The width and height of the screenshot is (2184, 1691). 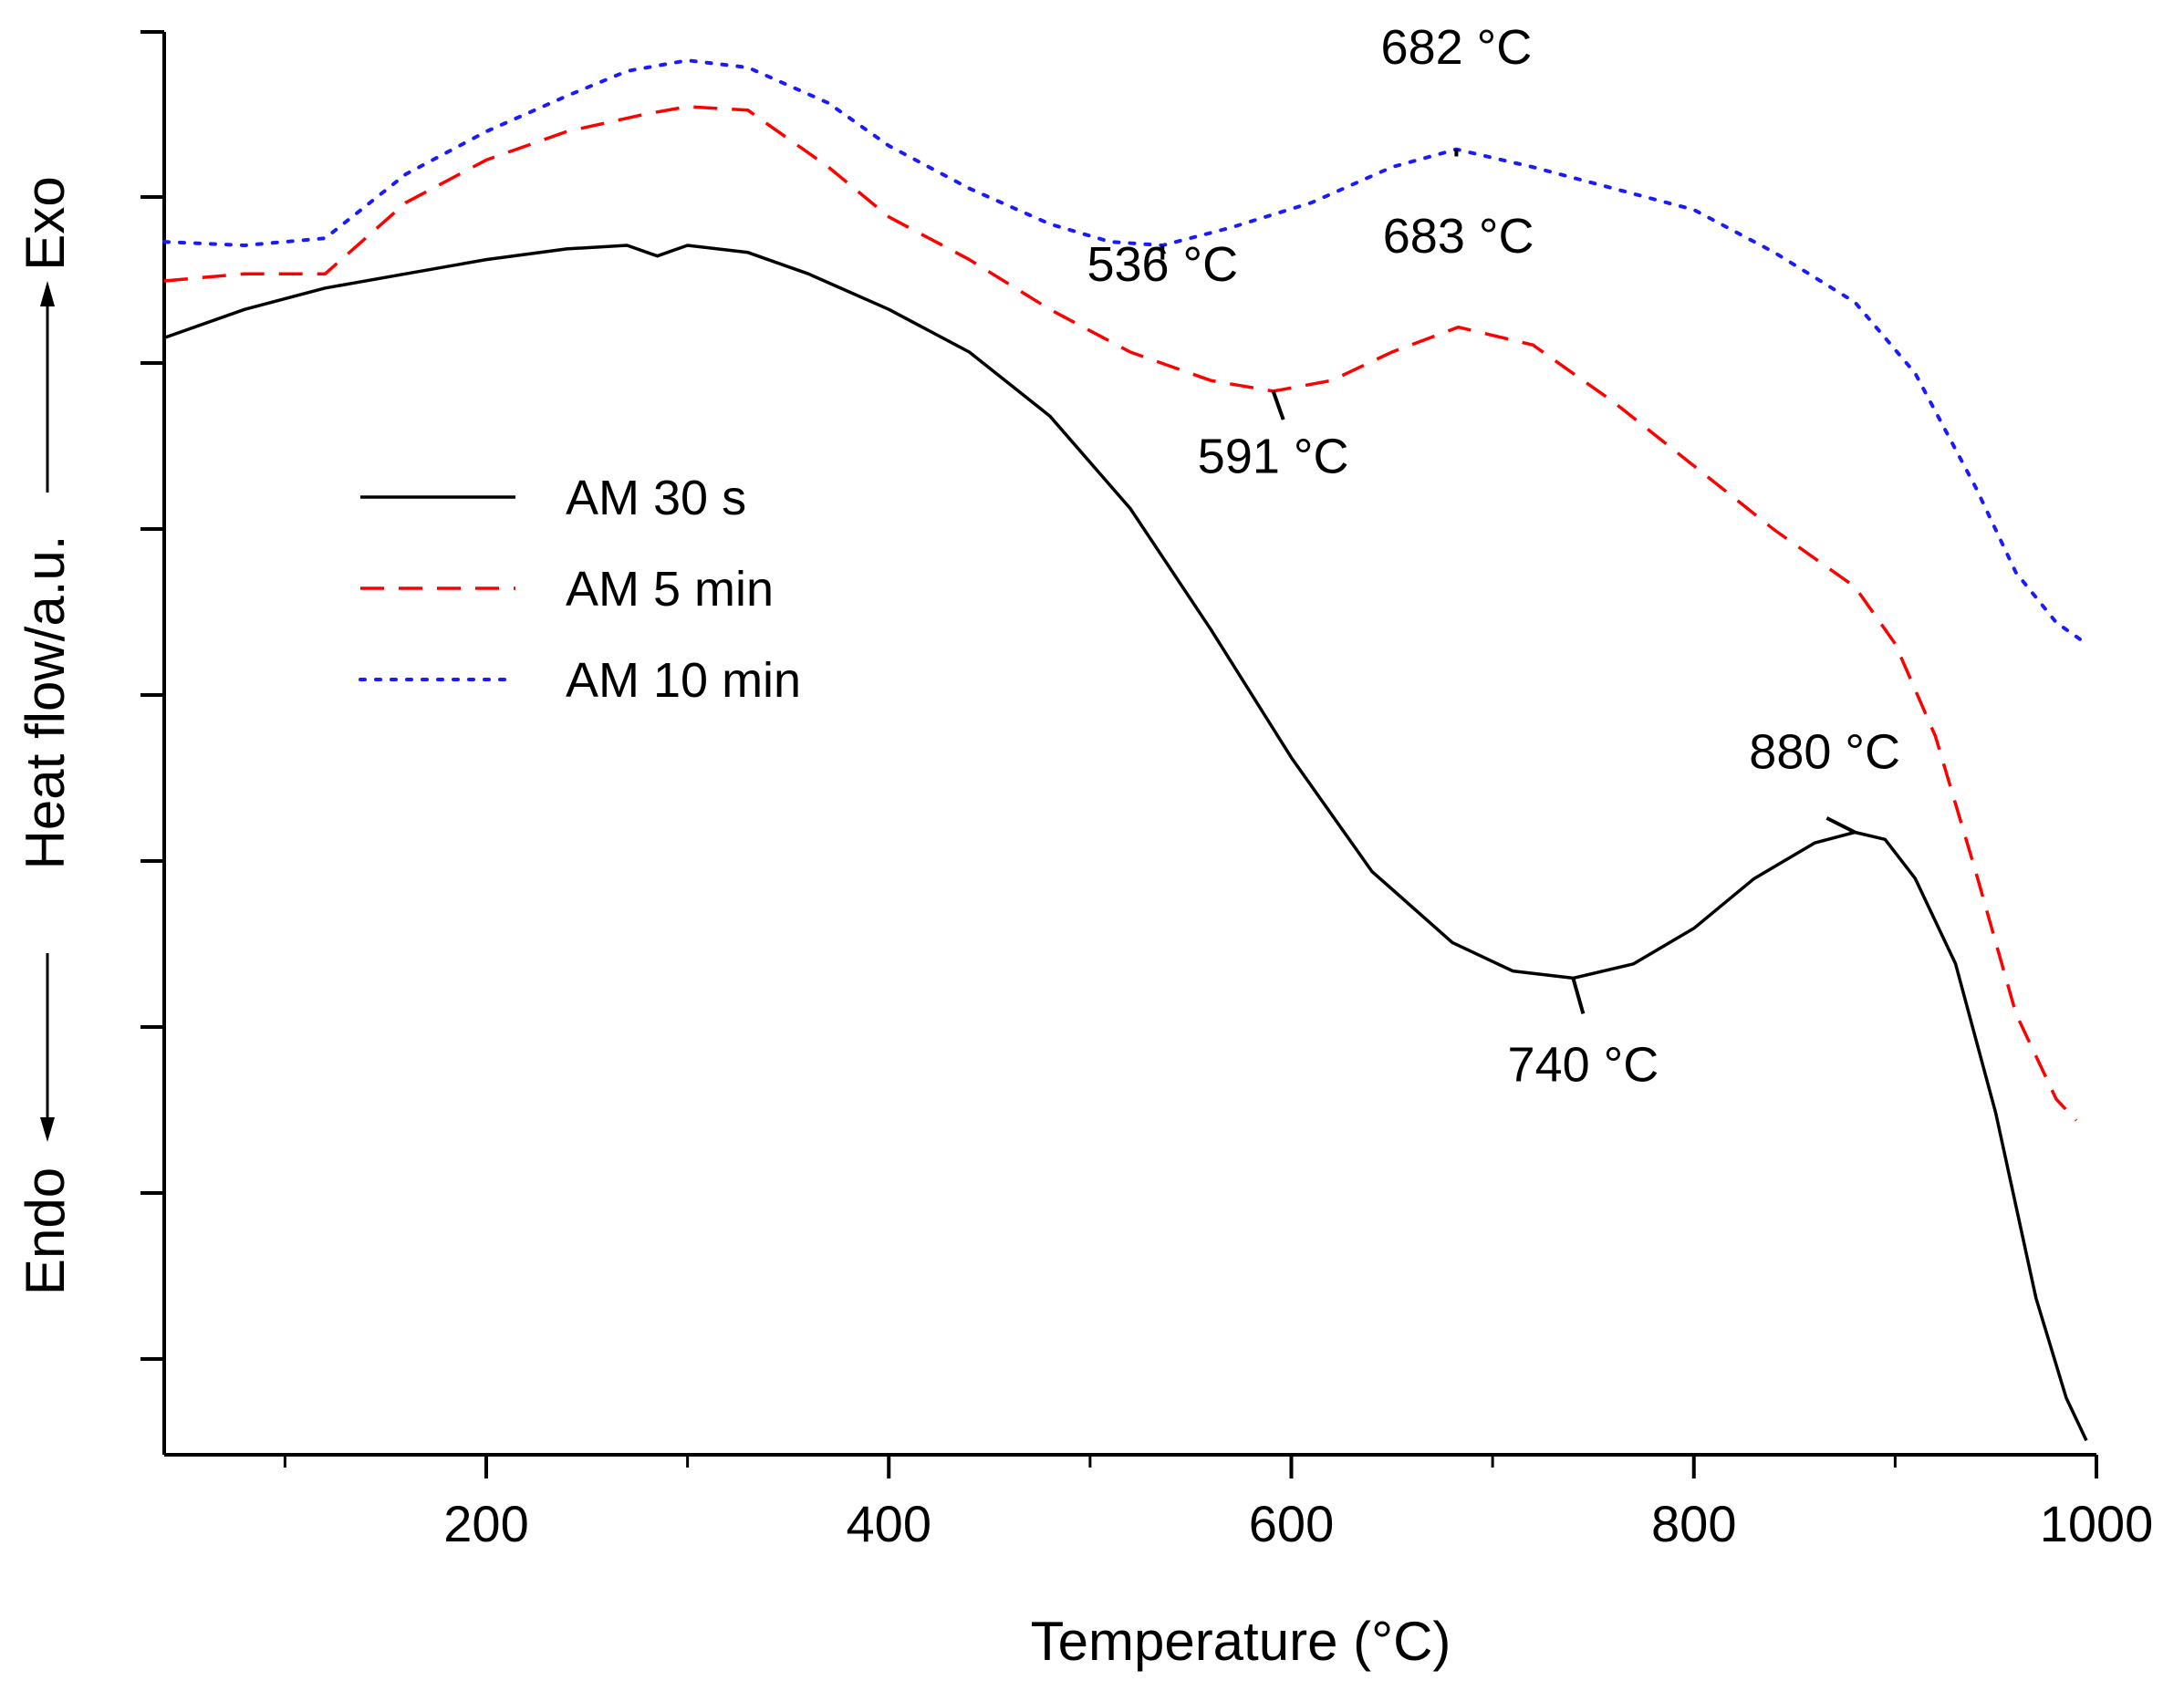 What do you see at coordinates (48, 387) in the screenshot?
I see `arrow-up-icon` at bounding box center [48, 387].